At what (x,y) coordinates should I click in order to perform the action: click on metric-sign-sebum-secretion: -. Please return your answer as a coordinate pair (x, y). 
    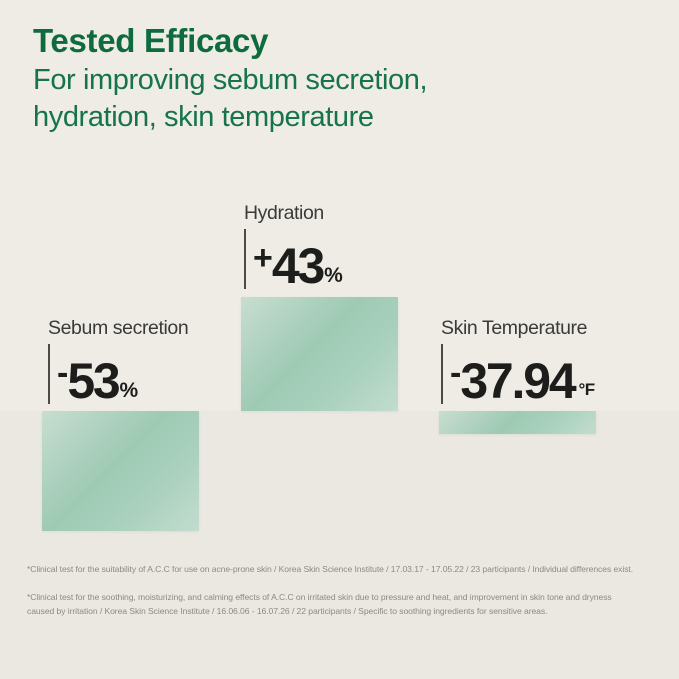
    Looking at the image, I should click on (62, 373).